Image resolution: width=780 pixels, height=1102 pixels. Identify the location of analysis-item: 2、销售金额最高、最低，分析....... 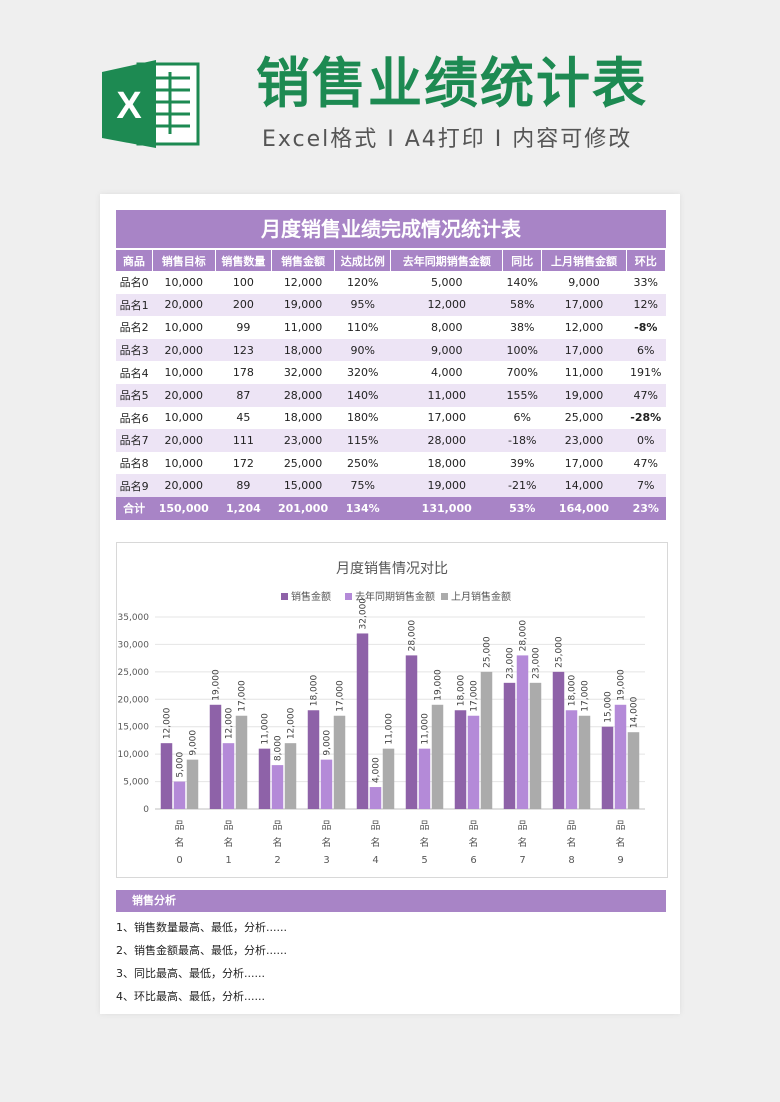
(201, 950).